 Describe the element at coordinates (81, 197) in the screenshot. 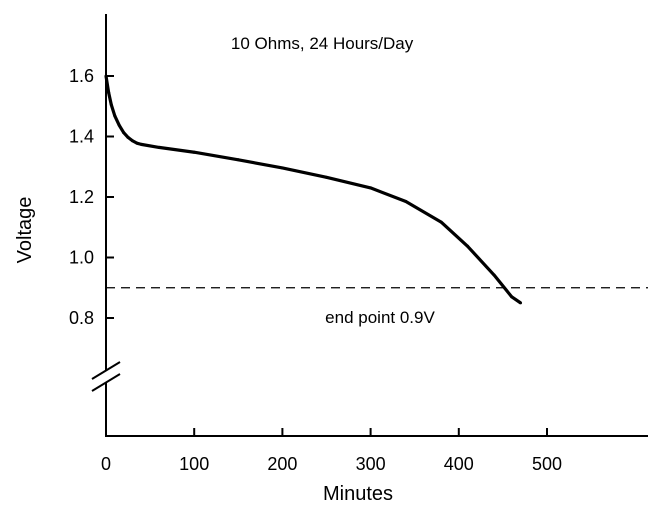

I see `y-tick-label: 1.2` at that location.